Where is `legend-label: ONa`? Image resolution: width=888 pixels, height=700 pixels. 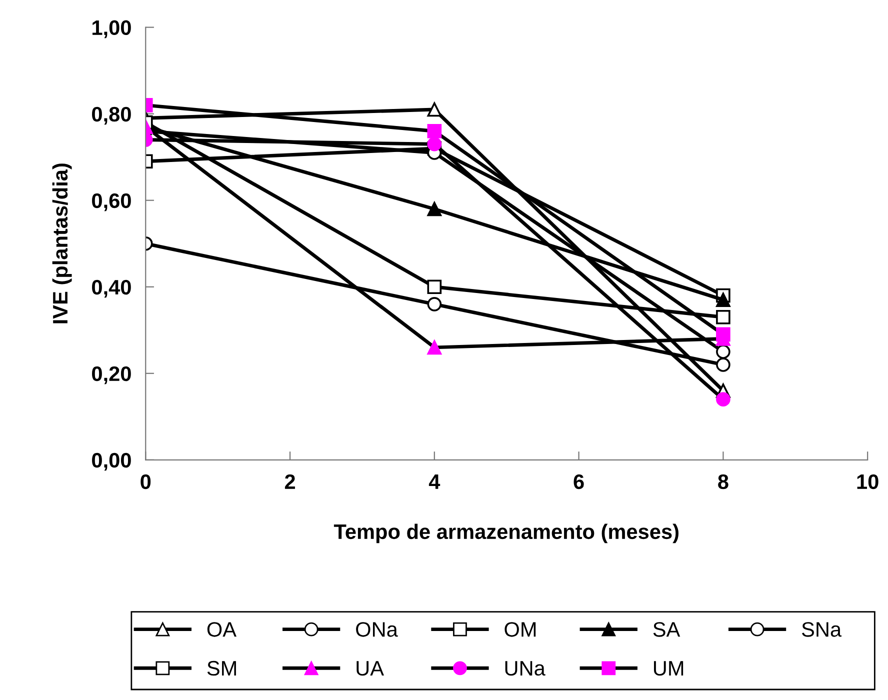
legend-label: ONa is located at coordinates (377, 629).